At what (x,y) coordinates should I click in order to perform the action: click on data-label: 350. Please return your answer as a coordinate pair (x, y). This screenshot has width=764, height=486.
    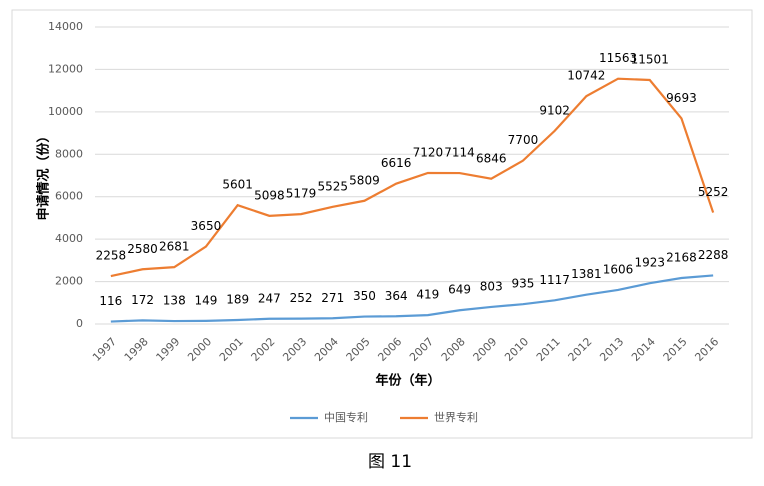
    Looking at the image, I should click on (364, 296).